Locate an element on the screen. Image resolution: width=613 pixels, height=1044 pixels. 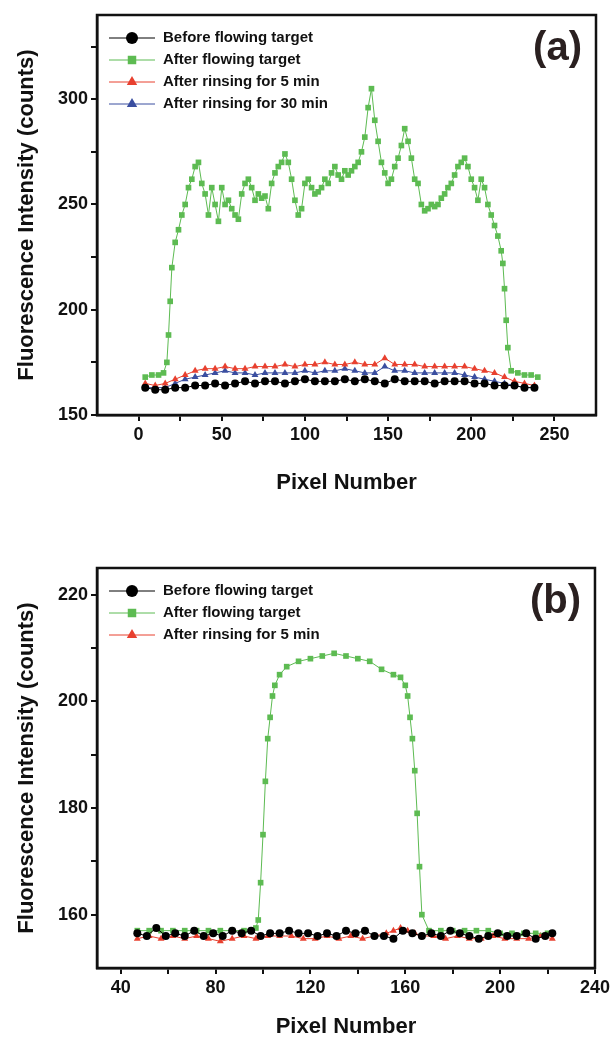
y-tick-label: 160 is located at coordinates (72, 913).